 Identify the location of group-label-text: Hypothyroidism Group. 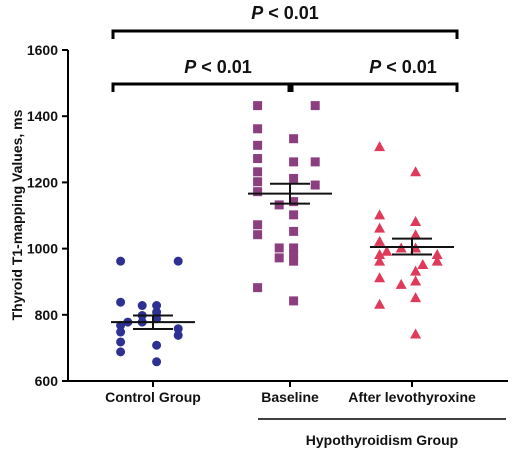
(382, 440).